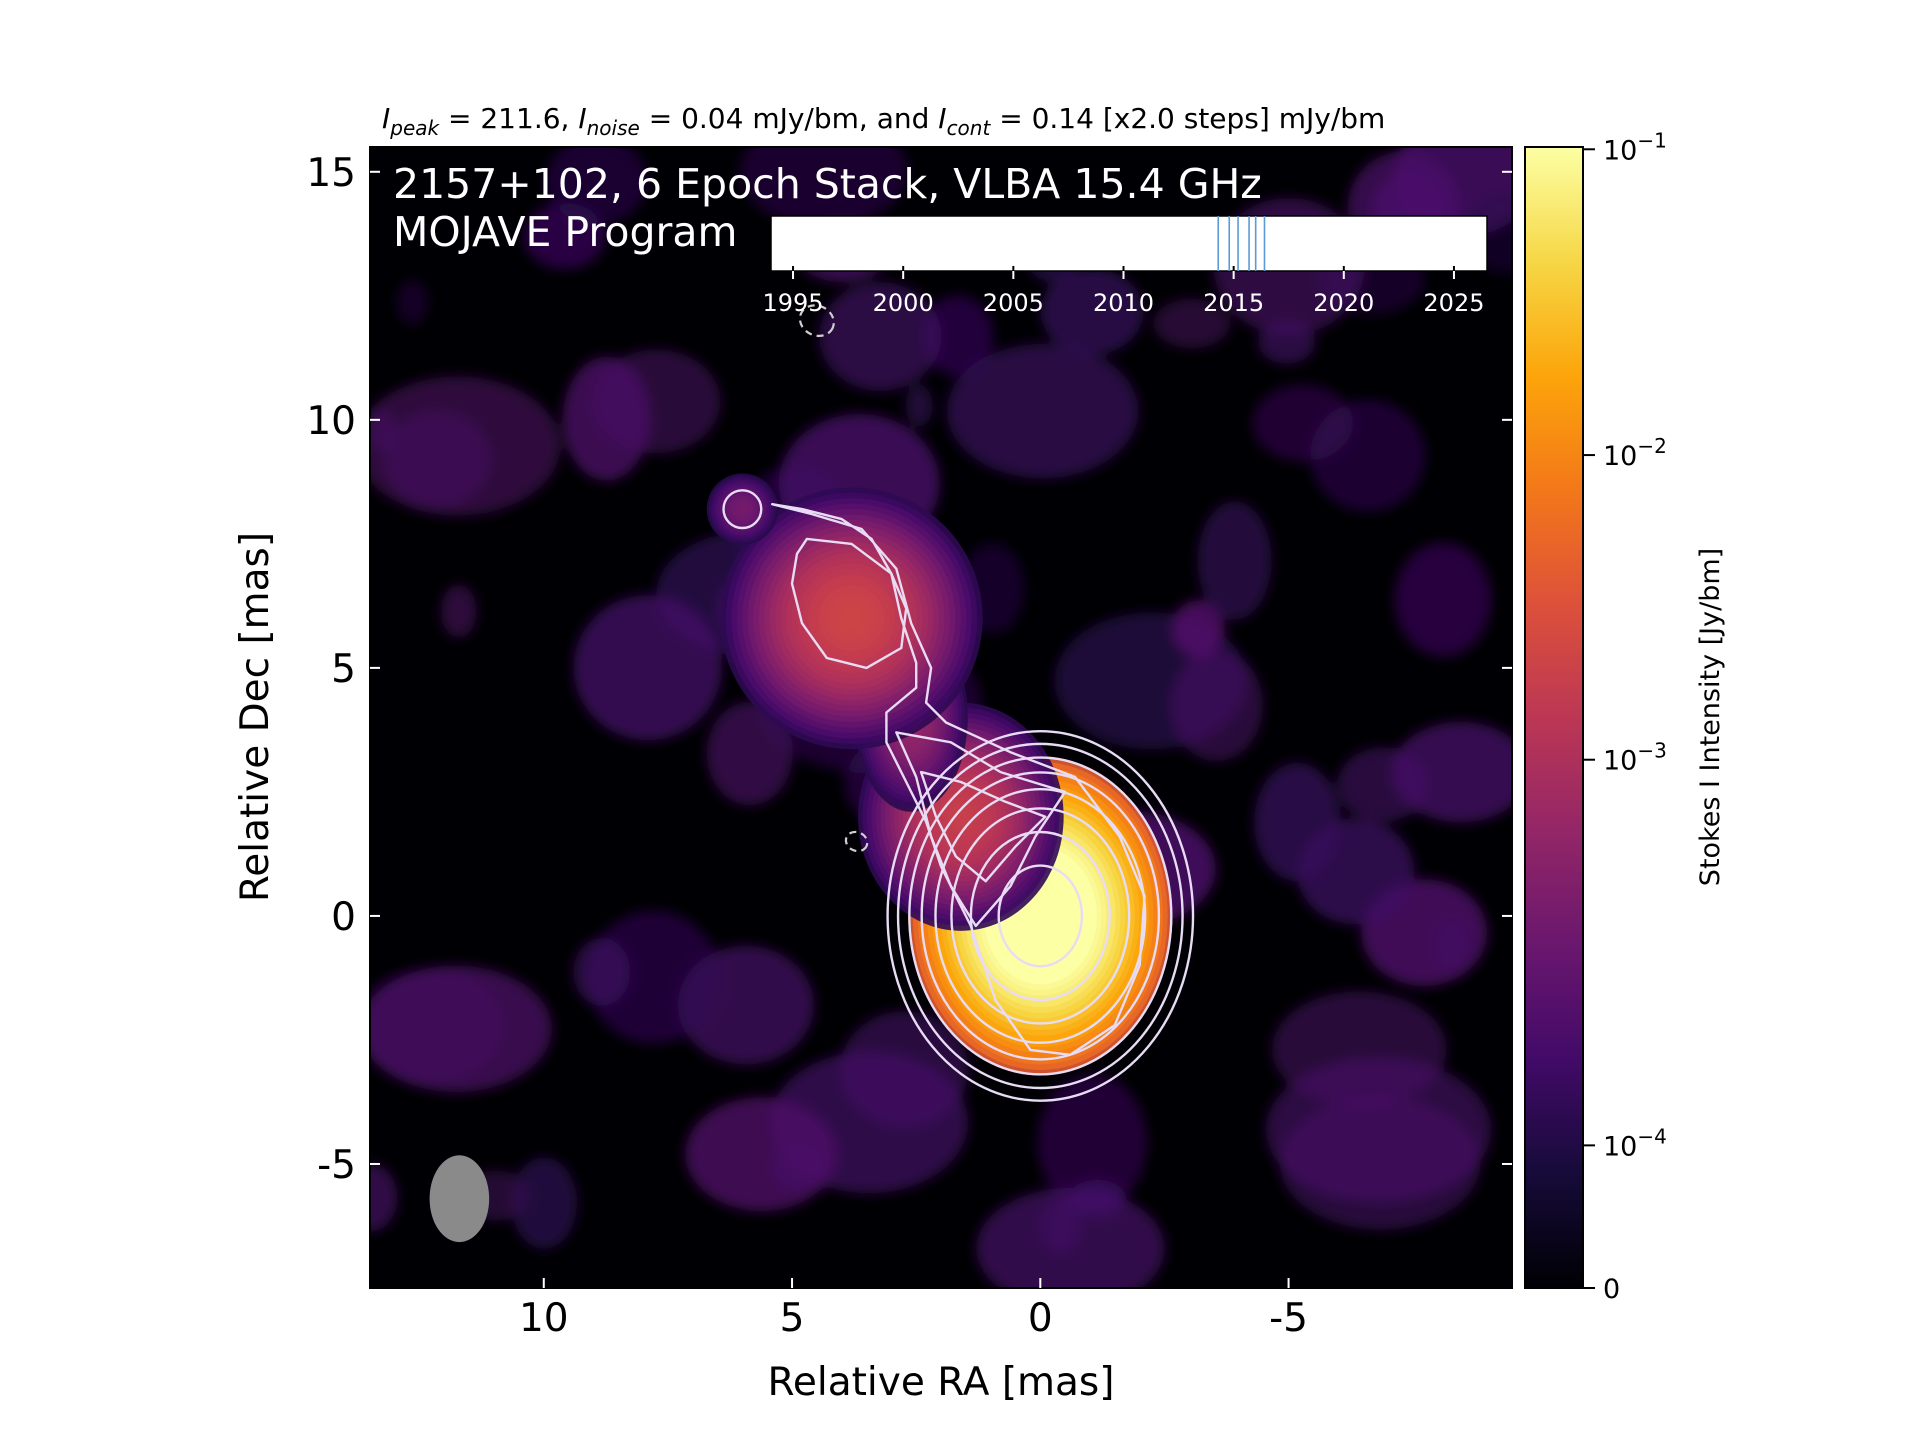 The width and height of the screenshot is (1920, 1440). I want to click on contour-core-17.92, so click(1040, 915).